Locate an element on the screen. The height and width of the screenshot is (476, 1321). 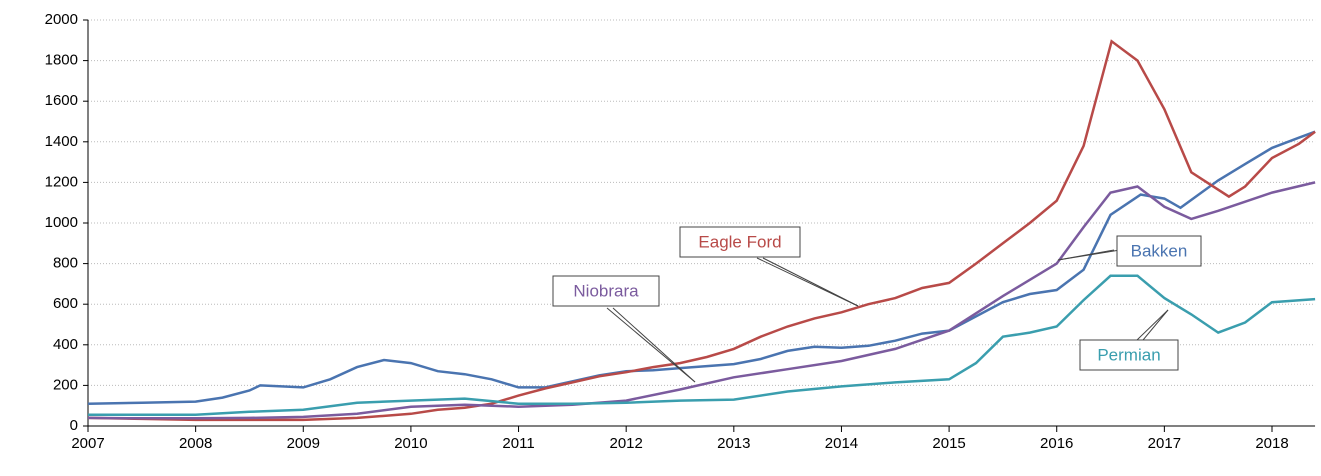
x-tick-label: 2007 is located at coordinates (87, 443).